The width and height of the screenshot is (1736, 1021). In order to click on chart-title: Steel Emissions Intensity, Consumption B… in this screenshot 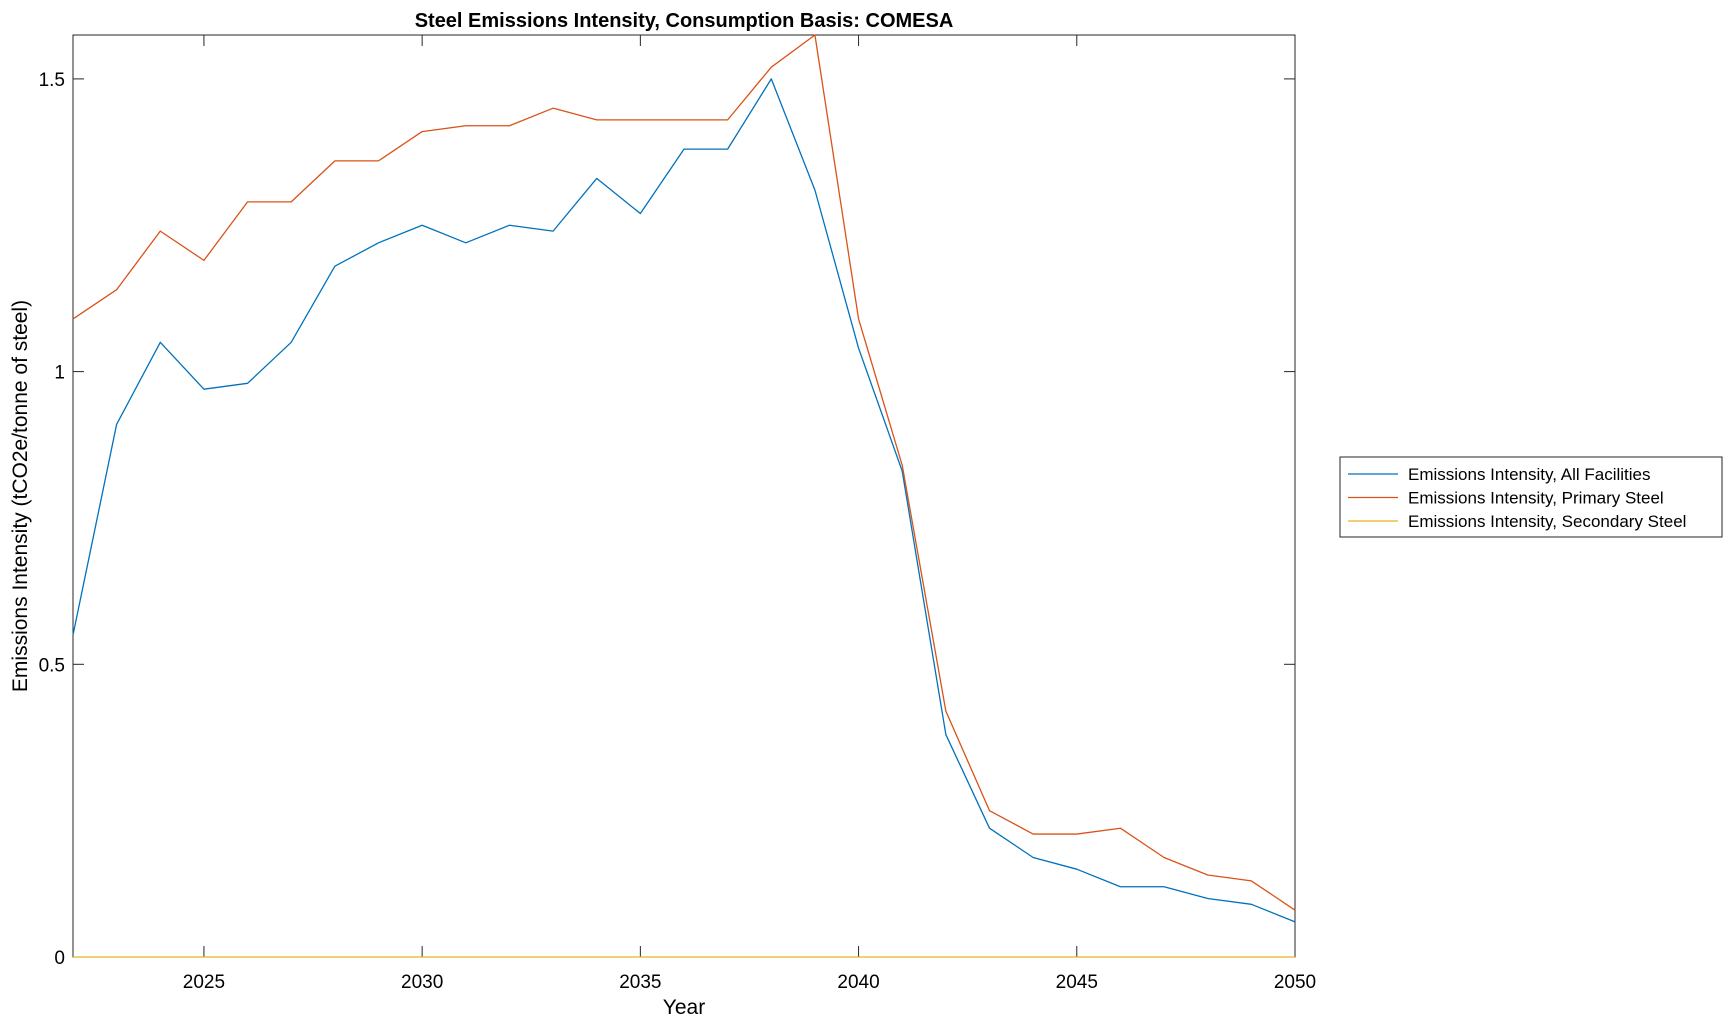, I will do `click(684, 21)`.